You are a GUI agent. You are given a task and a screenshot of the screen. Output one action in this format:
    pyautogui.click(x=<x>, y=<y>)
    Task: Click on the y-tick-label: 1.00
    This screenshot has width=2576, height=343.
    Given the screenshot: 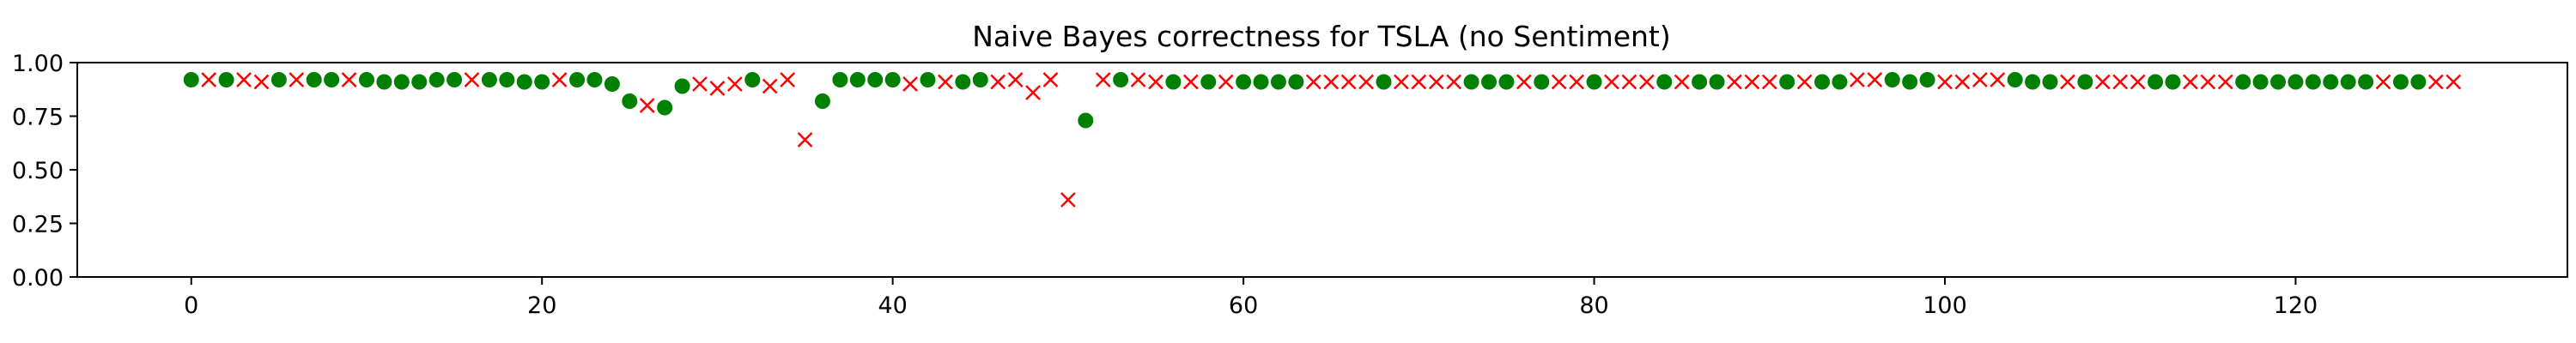 What is the action you would take?
    pyautogui.click(x=38, y=64)
    